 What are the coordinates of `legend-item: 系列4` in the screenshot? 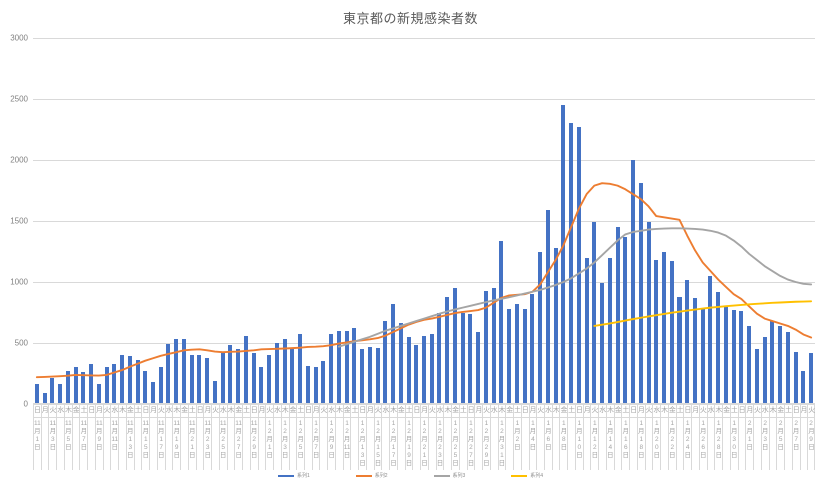 It's located at (527, 475).